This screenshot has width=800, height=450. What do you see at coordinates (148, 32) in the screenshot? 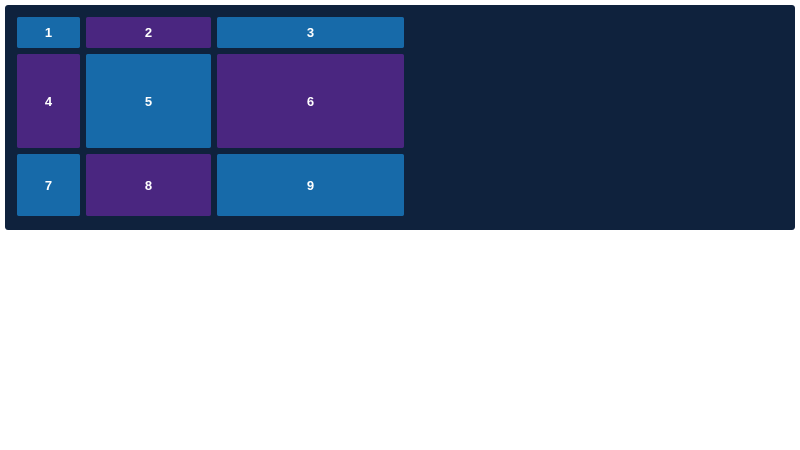
I see `grid-cell-2: 2` at bounding box center [148, 32].